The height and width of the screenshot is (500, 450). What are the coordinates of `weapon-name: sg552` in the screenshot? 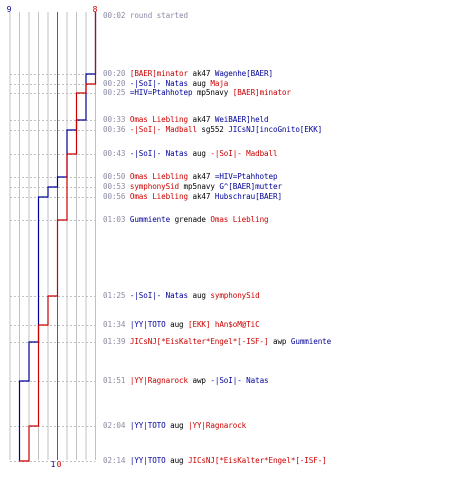 It's located at (212, 129).